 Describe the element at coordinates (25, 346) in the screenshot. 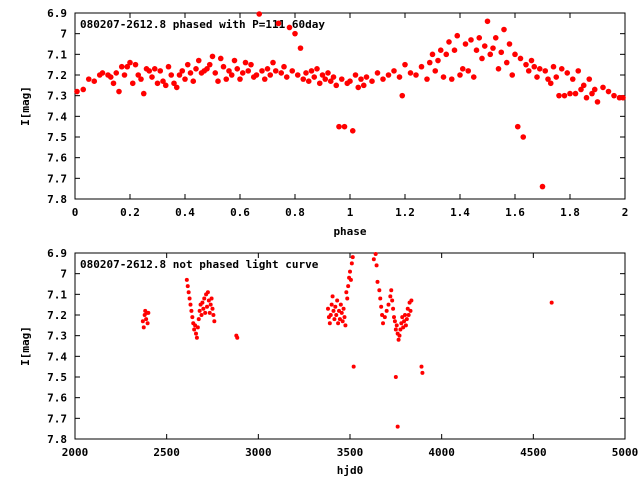

I see `y-axis-label: I[mag]` at that location.